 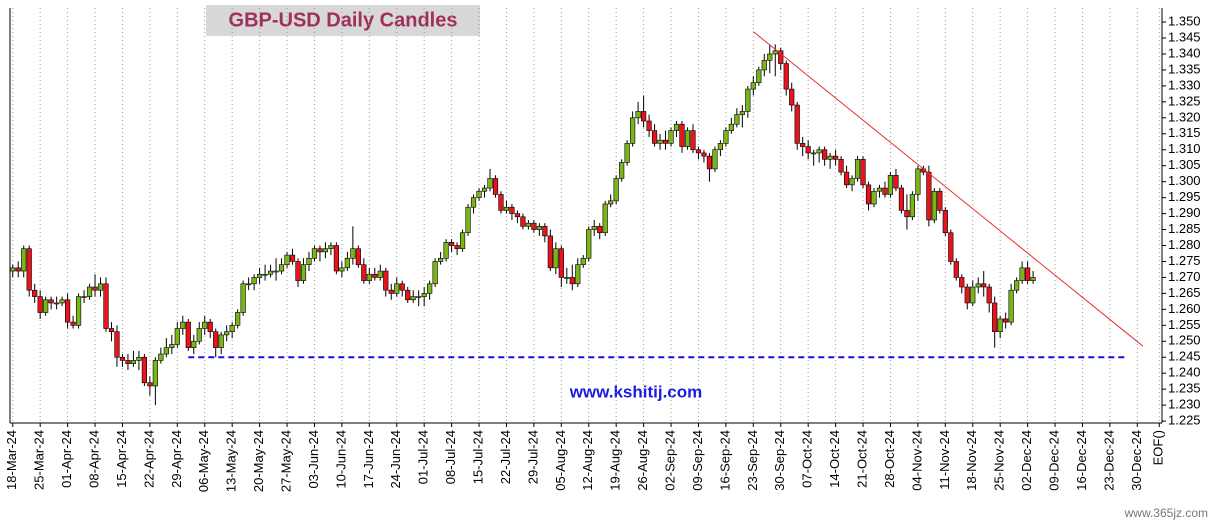 I want to click on y-tick-label: 1.335, so click(x=1184, y=68).